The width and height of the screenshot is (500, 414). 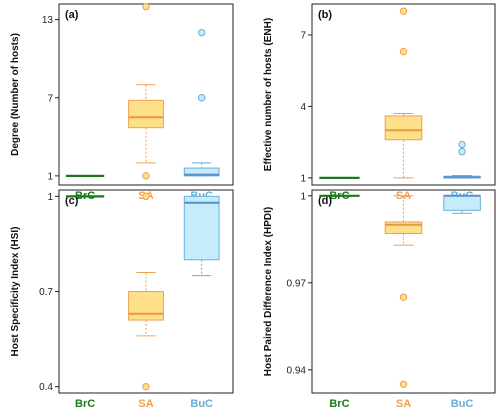 What do you see at coordinates (72, 15) in the screenshot?
I see `panel-label: (a)` at bounding box center [72, 15].